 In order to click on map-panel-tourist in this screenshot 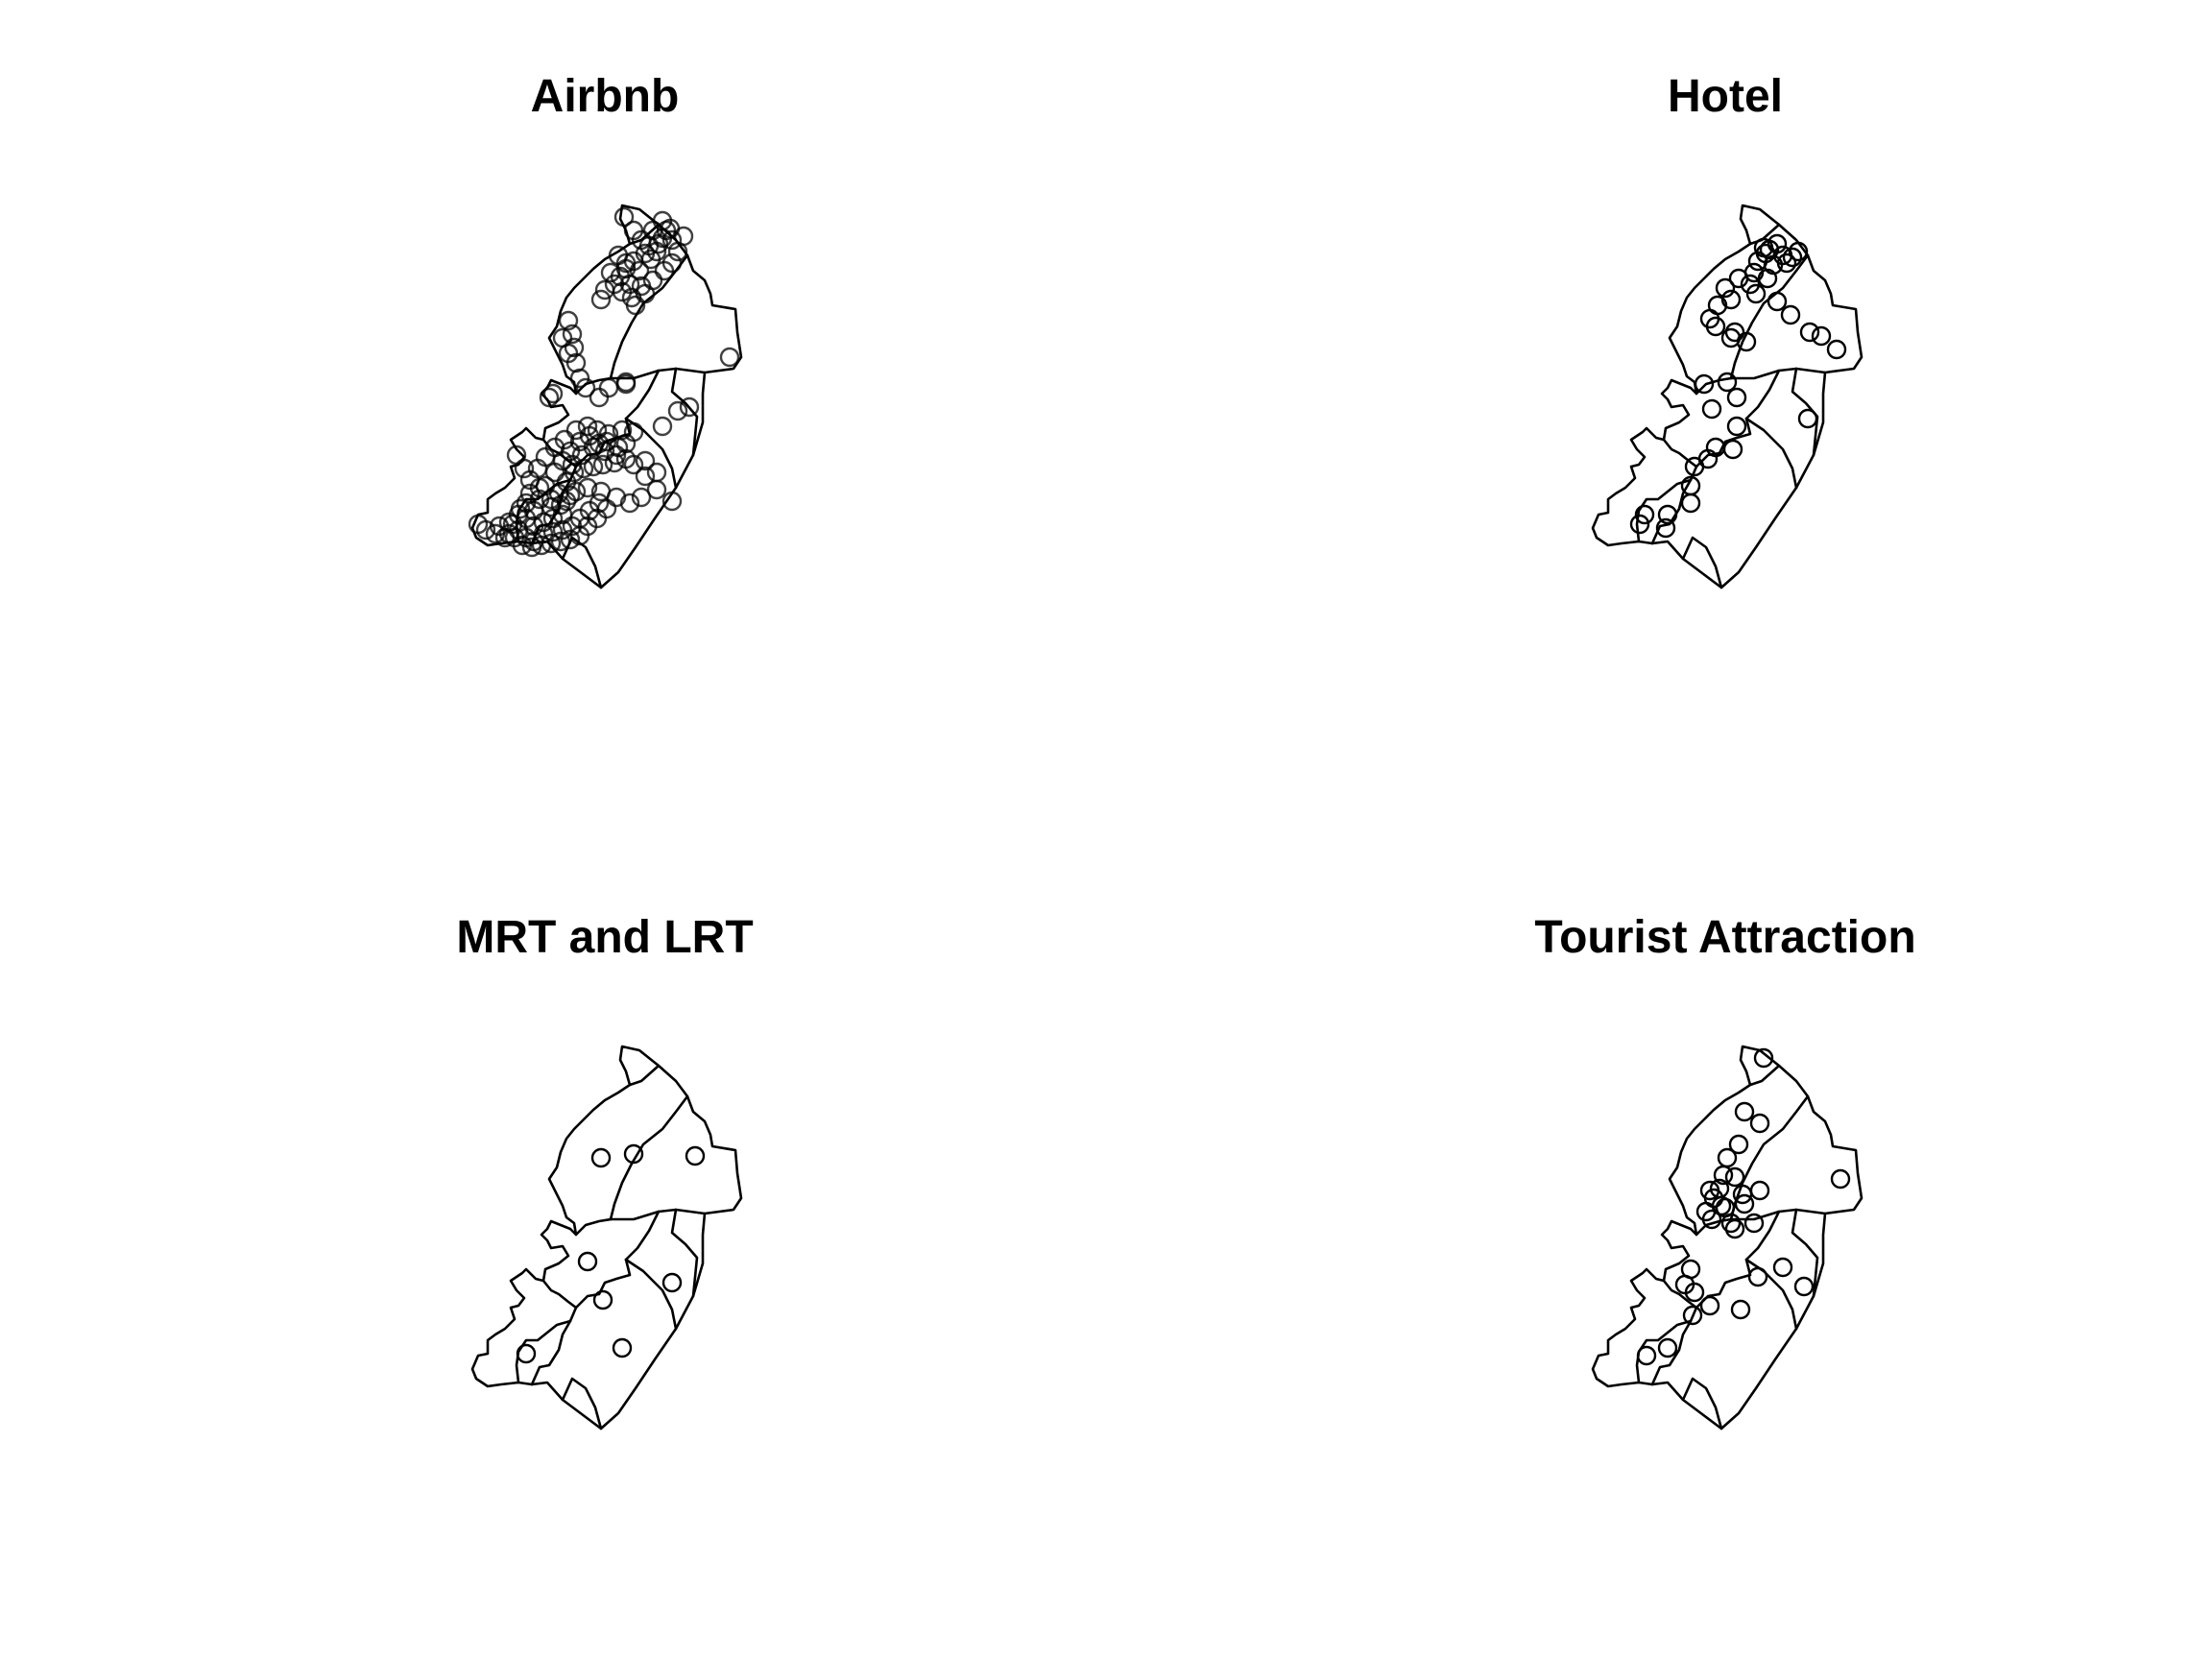, I will do `click(1727, 1238)`.